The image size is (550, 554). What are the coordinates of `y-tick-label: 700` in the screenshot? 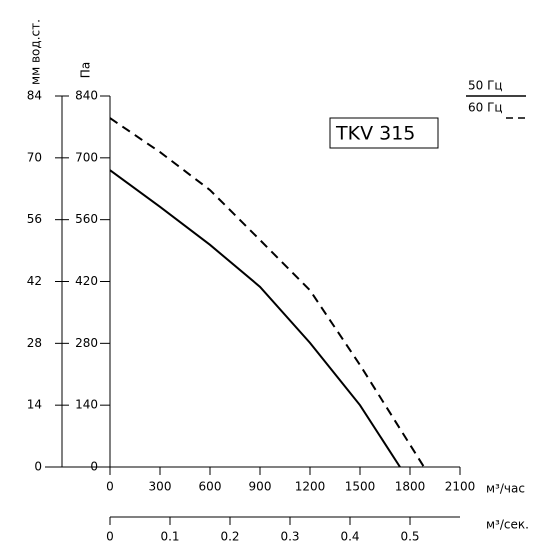 It's located at (86, 157).